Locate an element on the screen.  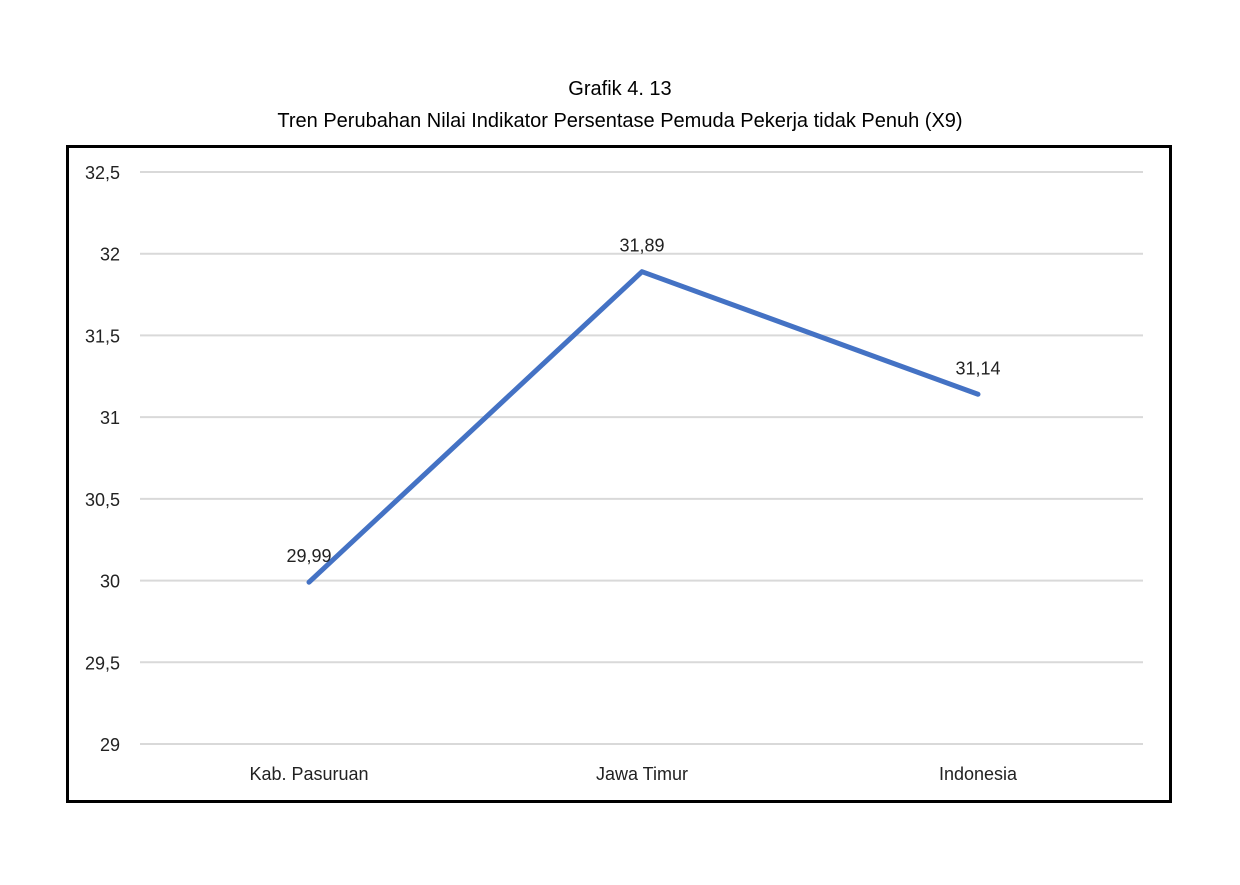
y-tick-label: 30 is located at coordinates (110, 582).